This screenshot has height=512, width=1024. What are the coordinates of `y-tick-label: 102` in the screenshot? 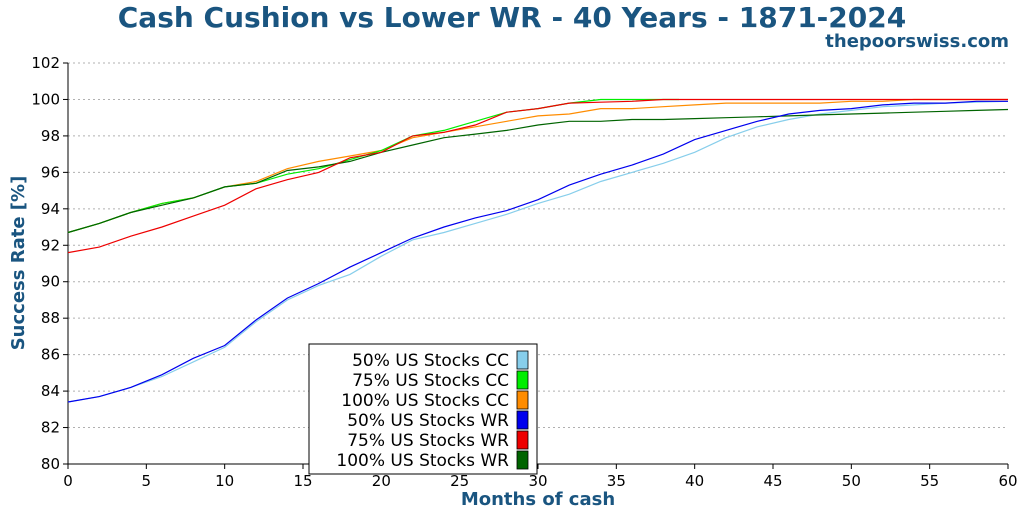 It's located at (45, 63).